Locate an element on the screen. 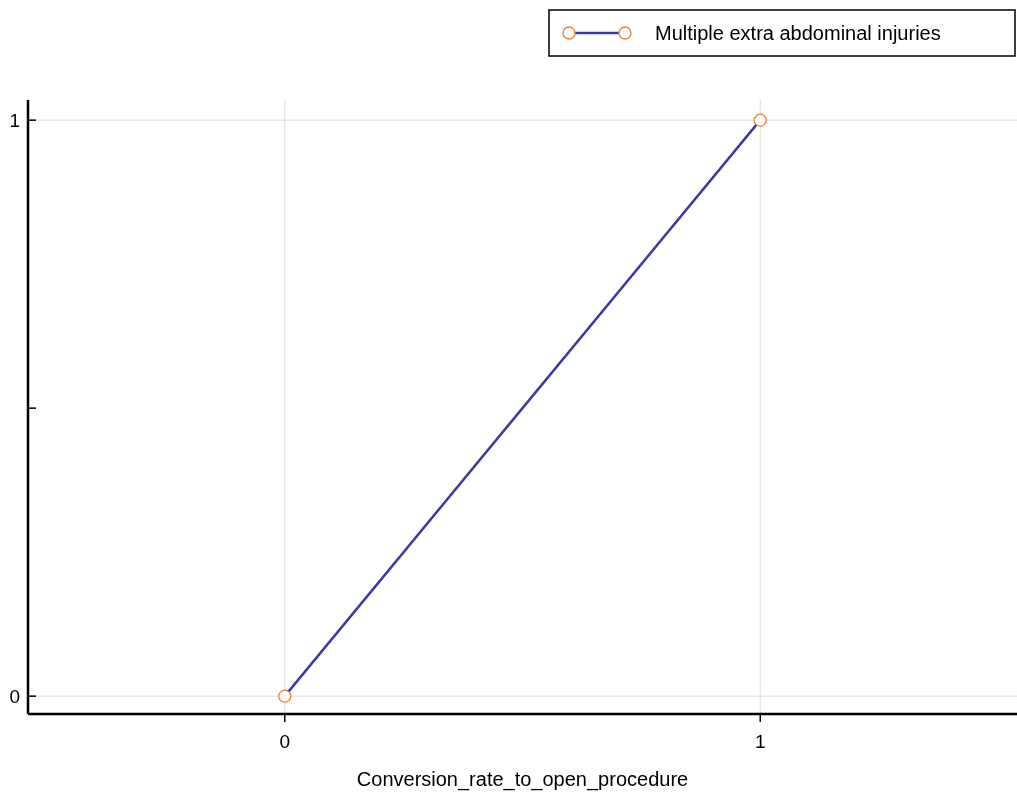  x-axis-title: Conversion_rate_to_open_procedure is located at coordinates (522, 779).